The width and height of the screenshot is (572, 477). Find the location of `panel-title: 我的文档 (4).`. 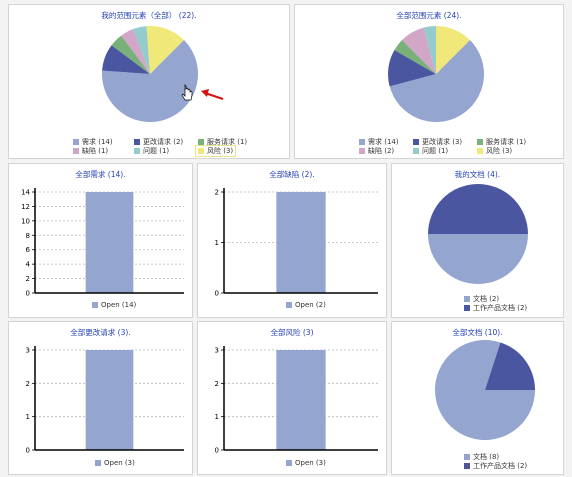

panel-title: 我的文档 (4). is located at coordinates (477, 174).